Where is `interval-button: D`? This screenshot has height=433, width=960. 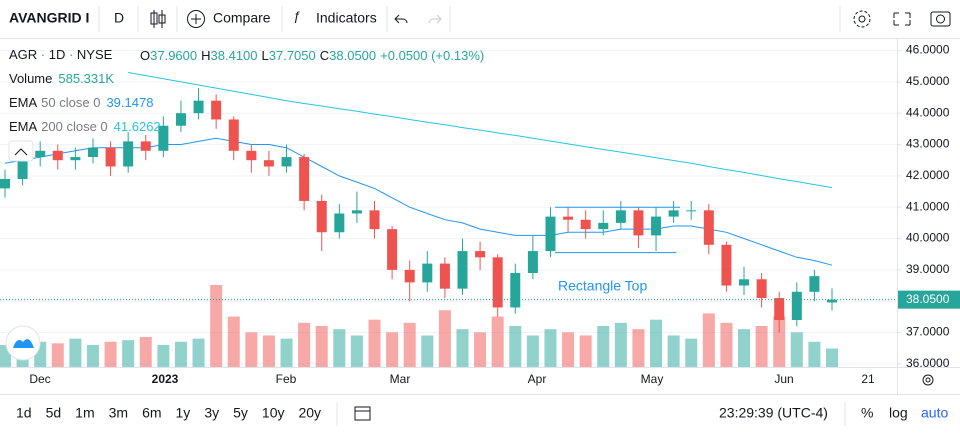 interval-button: D is located at coordinates (119, 18).